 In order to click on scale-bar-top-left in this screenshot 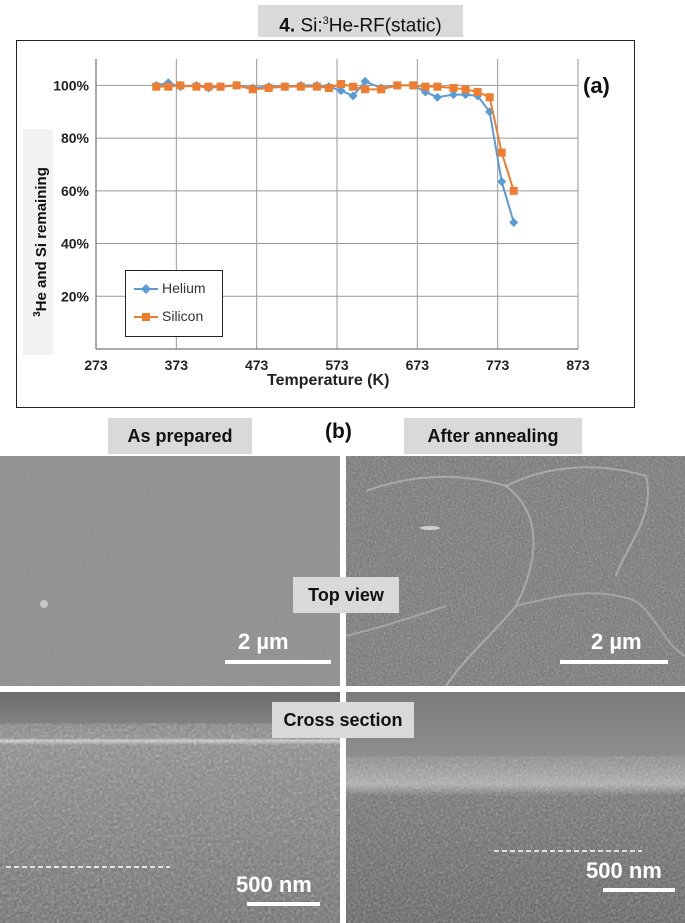, I will do `click(278, 662)`.